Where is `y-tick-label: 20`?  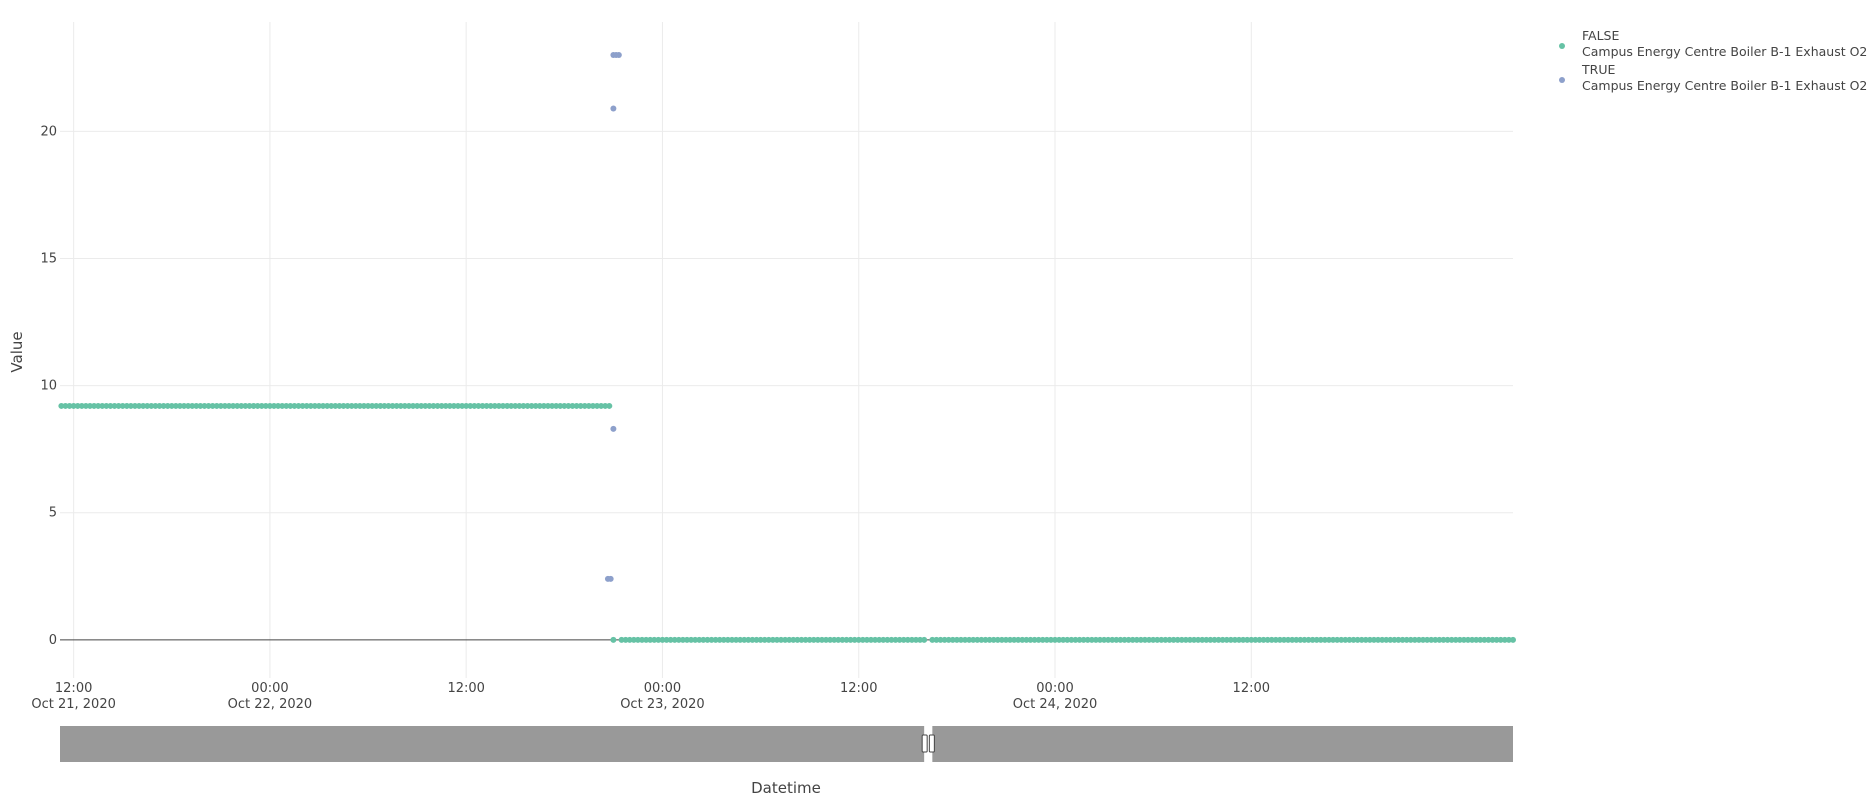
y-tick-label: 20 is located at coordinates (48, 131).